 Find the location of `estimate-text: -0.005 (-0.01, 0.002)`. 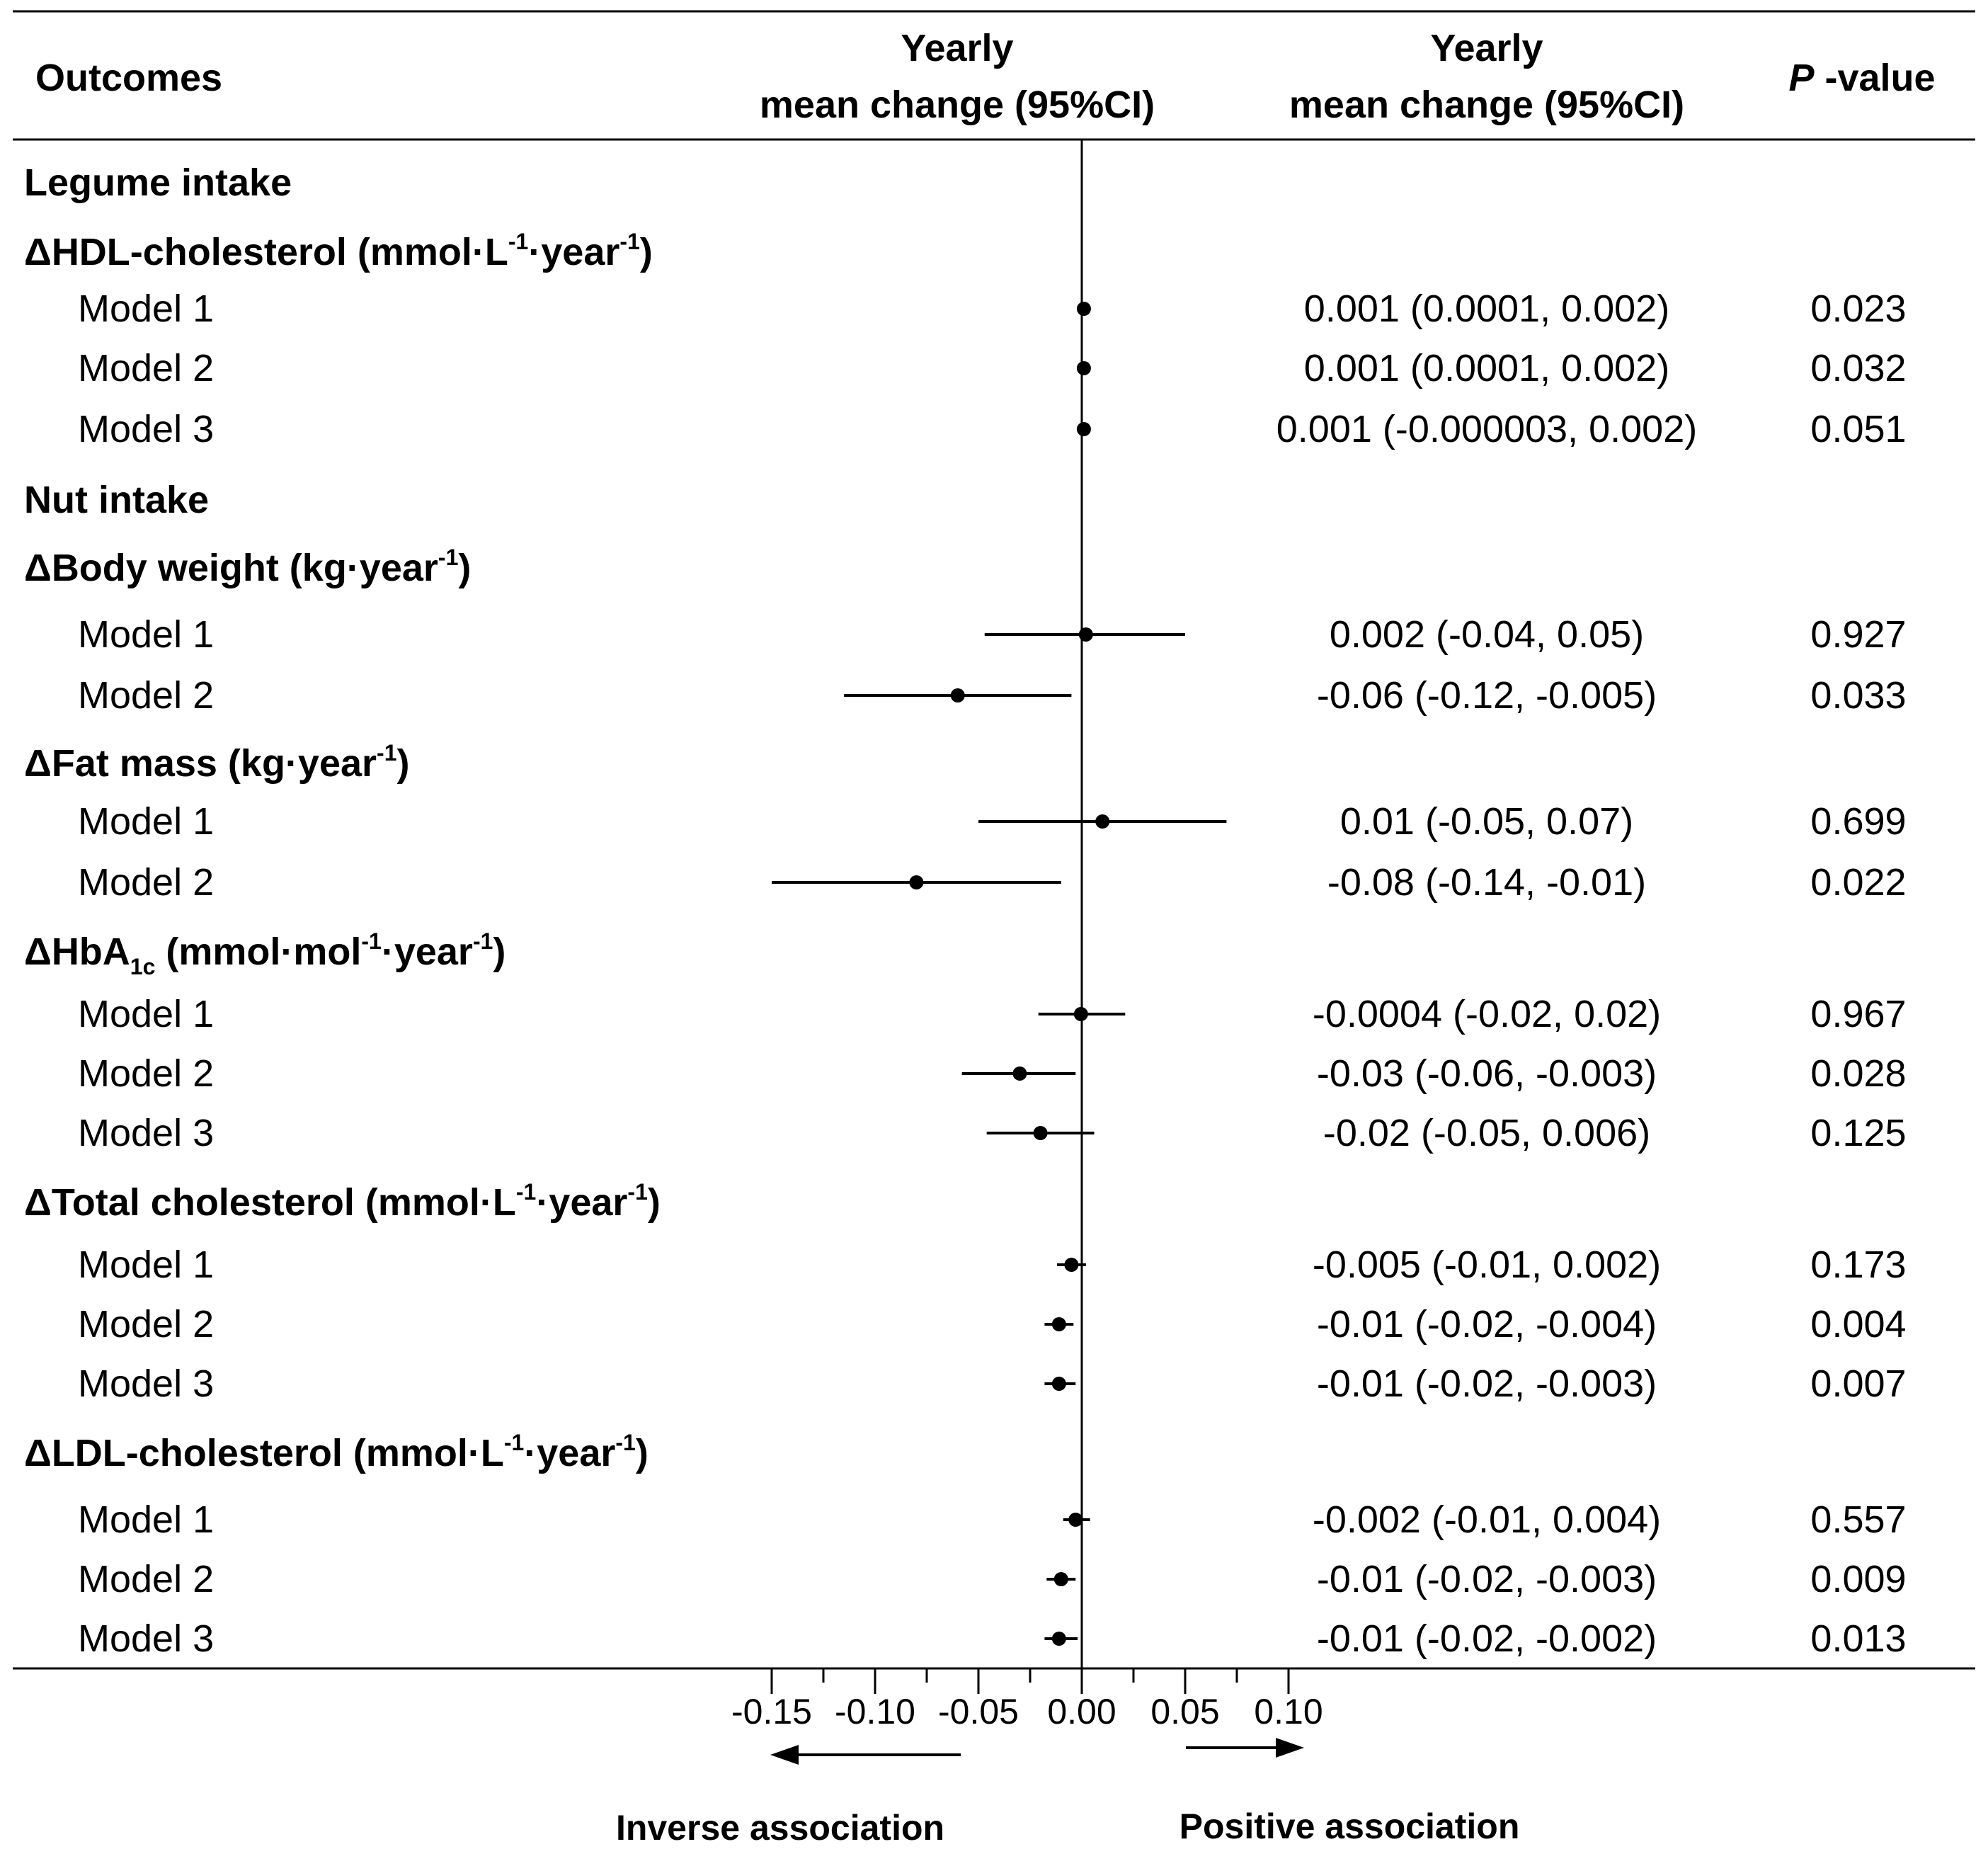

estimate-text: -0.005 (-0.01, 0.002) is located at coordinates (1487, 1265).